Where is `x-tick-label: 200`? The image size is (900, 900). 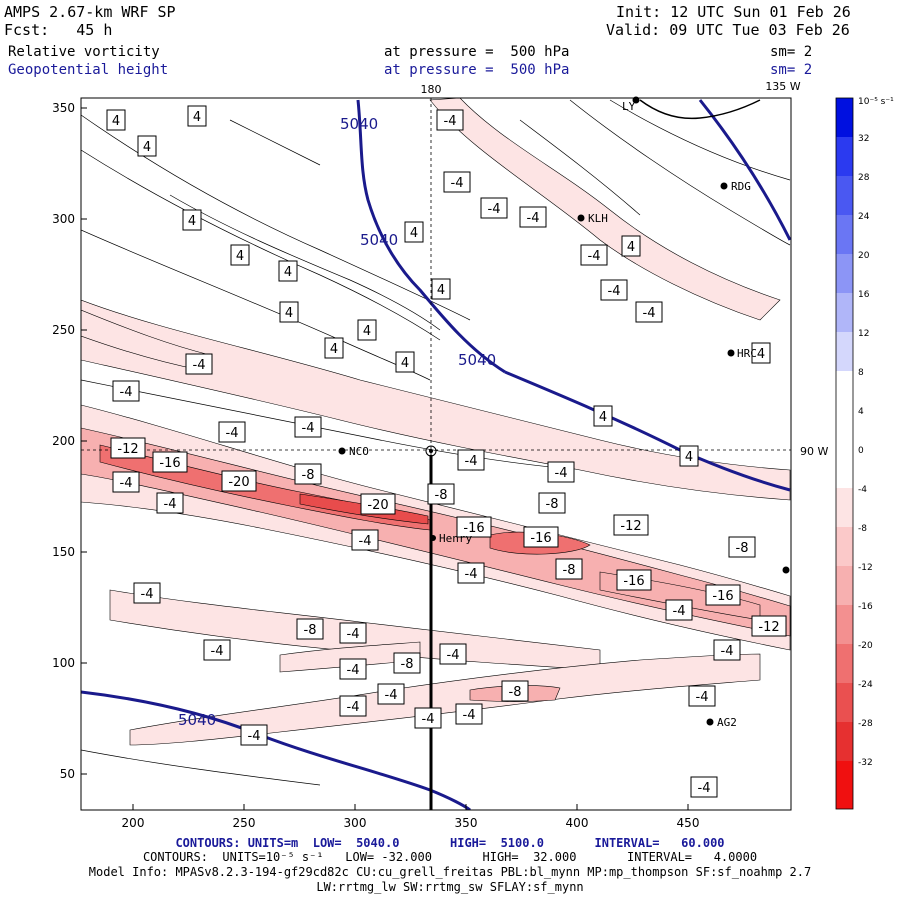
x-tick-label: 200 is located at coordinates (133, 823).